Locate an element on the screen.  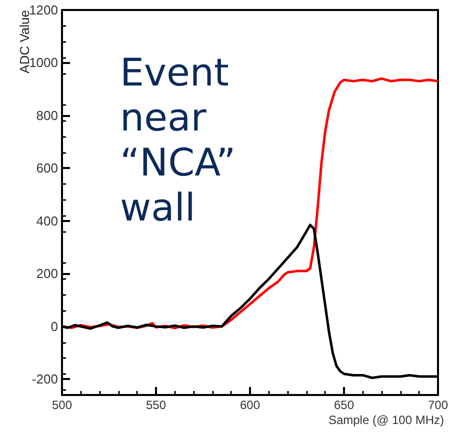
x-tick-label: 650 is located at coordinates (344, 405).